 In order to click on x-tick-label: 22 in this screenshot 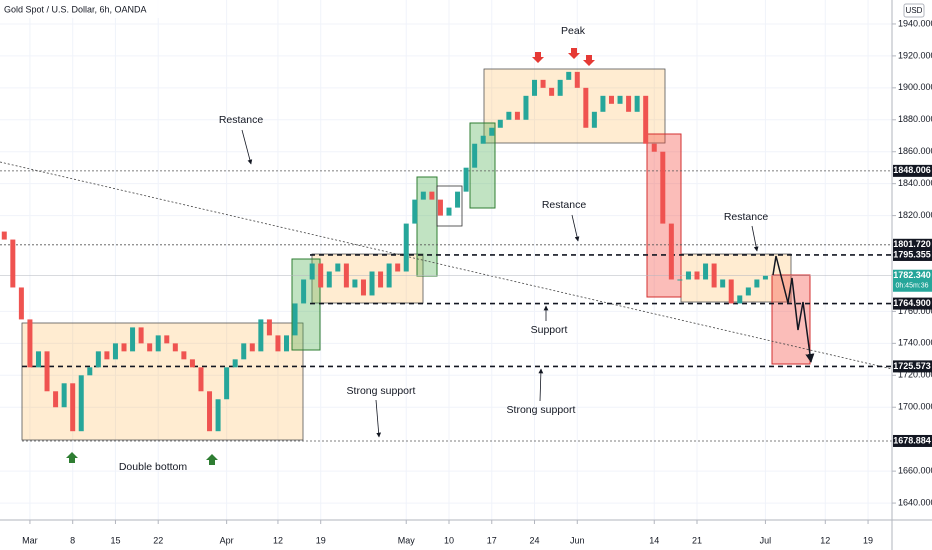, I will do `click(158, 540)`.